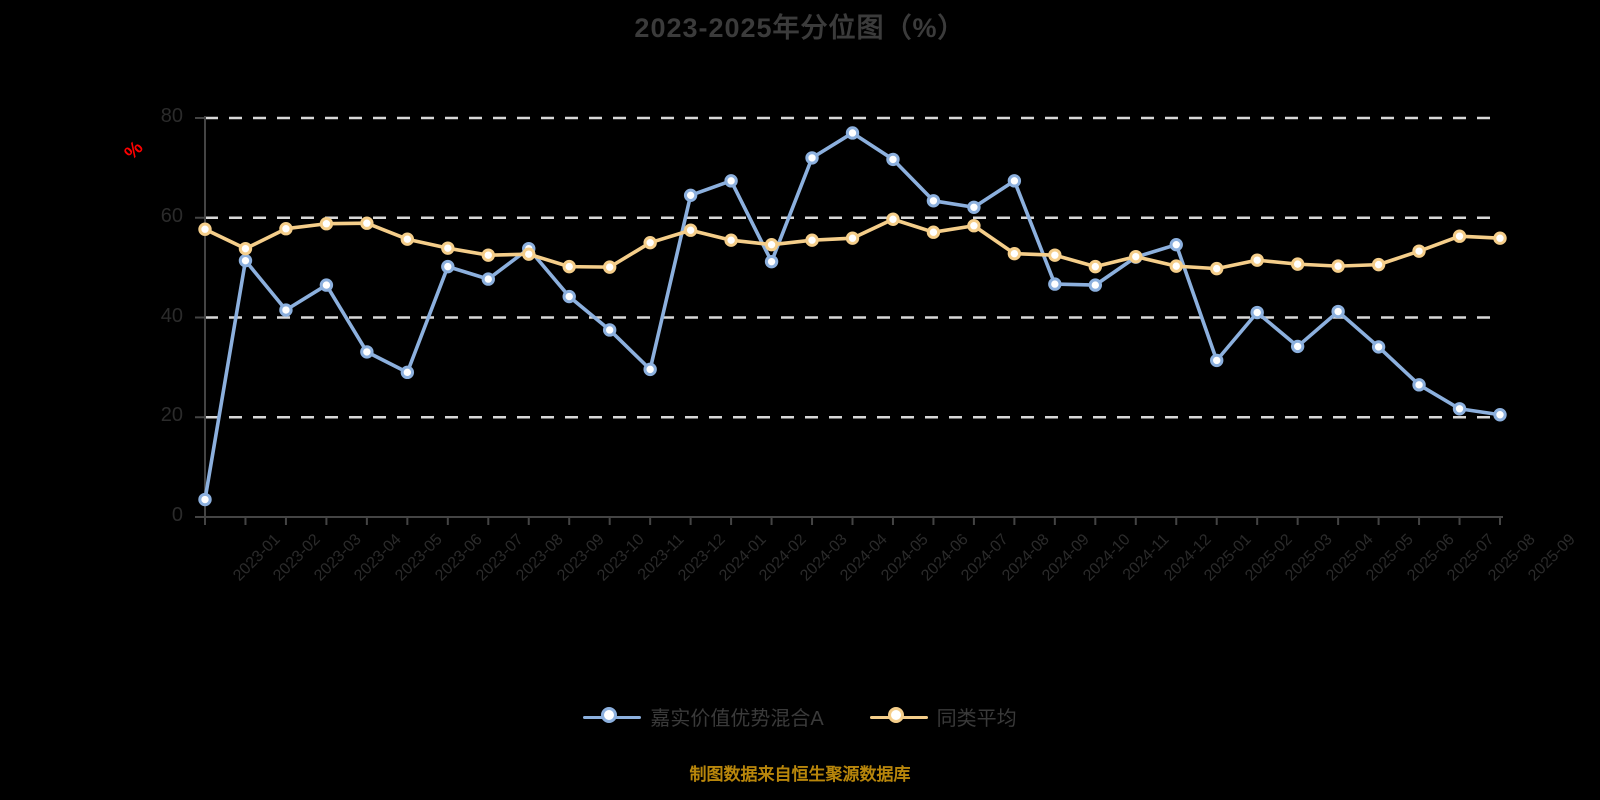  What do you see at coordinates (171, 315) in the screenshot?
I see `y-axis-tick-label: 40` at bounding box center [171, 315].